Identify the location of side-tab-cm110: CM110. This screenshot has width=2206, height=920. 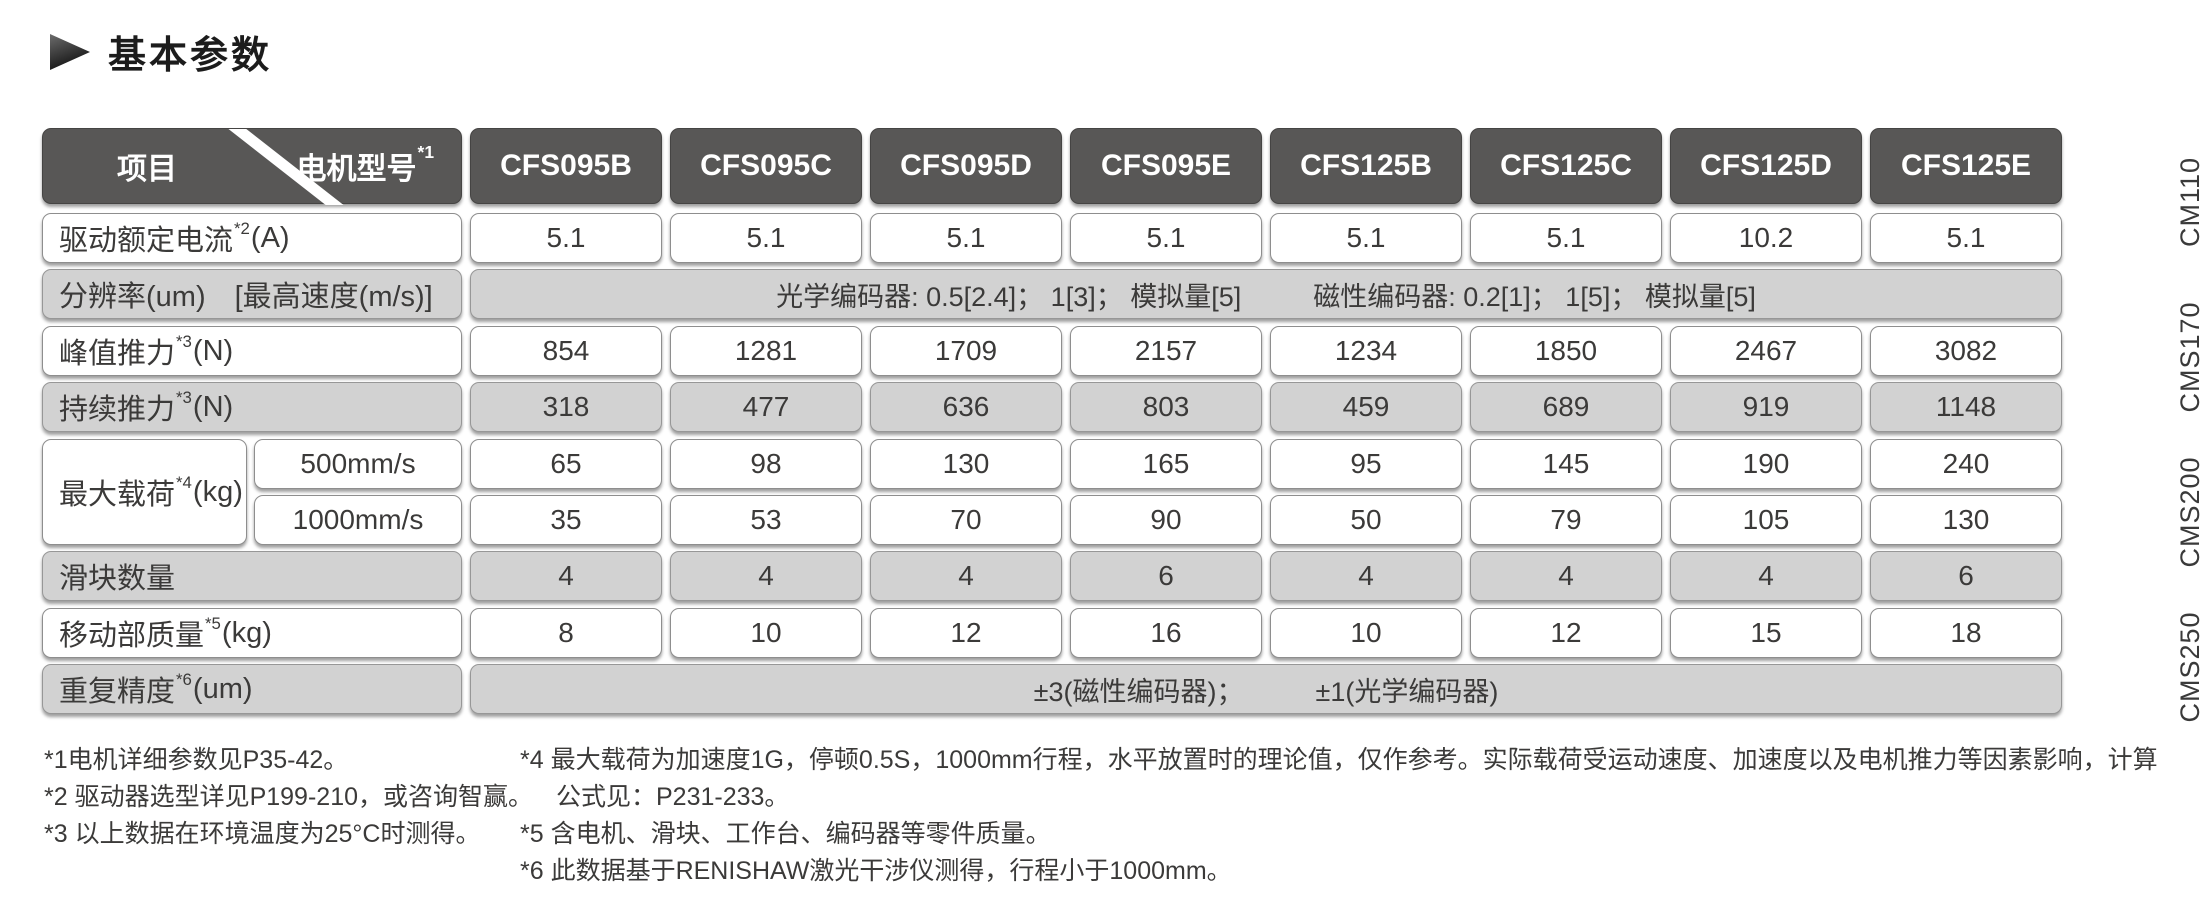
(2189, 202).